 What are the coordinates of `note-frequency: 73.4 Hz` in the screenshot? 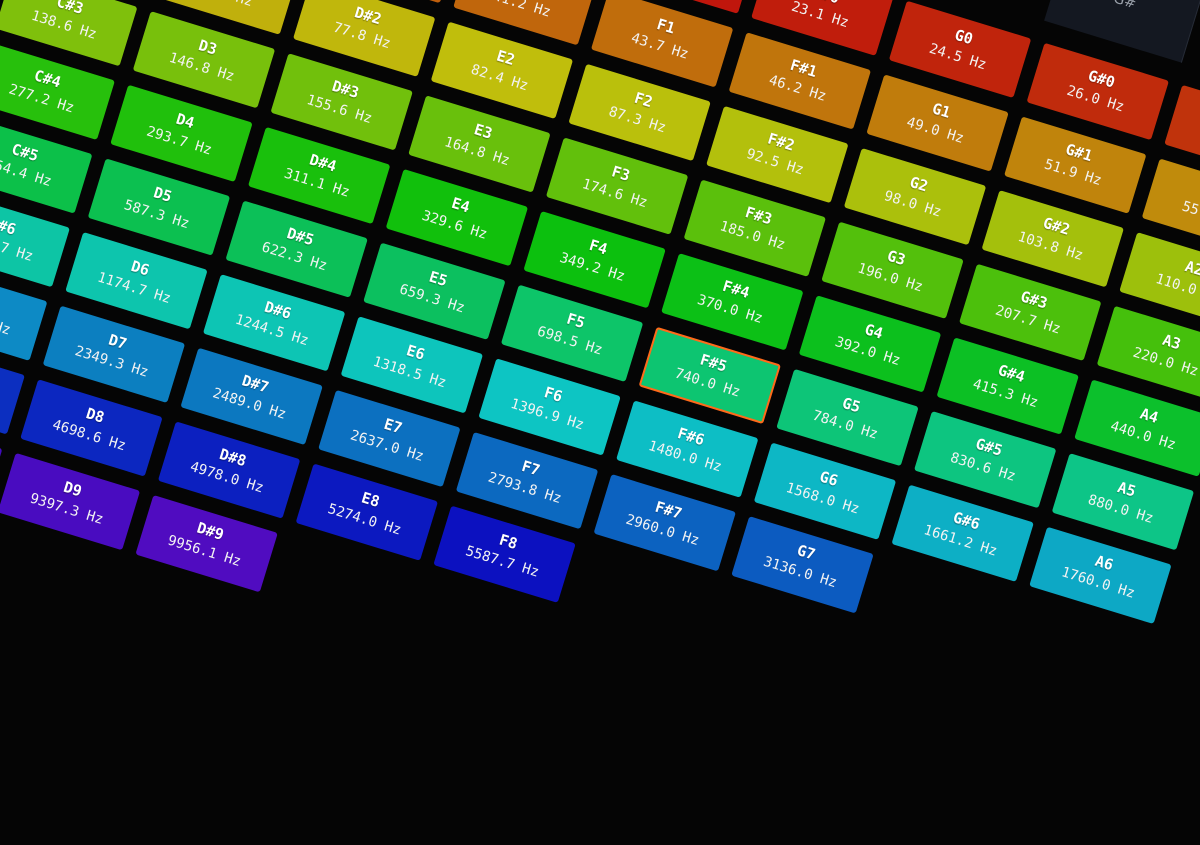 It's located at (223, 10).